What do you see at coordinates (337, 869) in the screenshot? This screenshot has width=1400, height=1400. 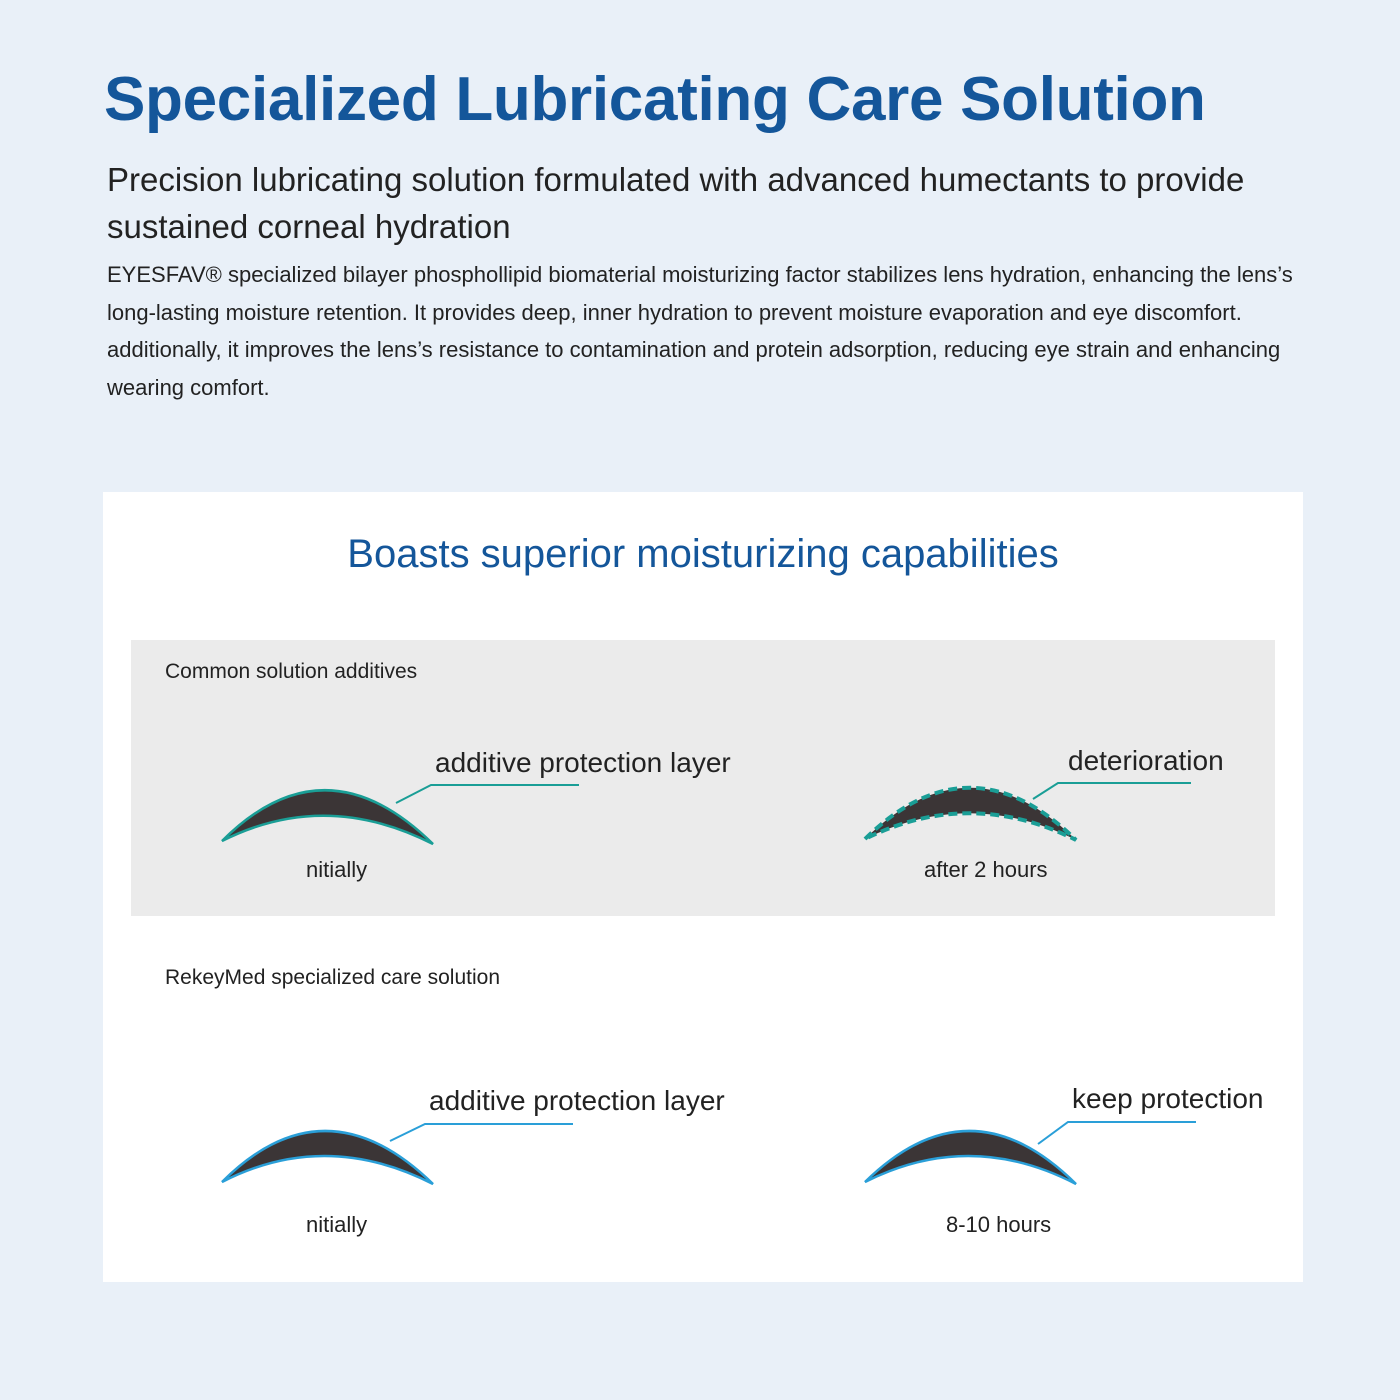 I see `common-left-caption: nitially` at bounding box center [337, 869].